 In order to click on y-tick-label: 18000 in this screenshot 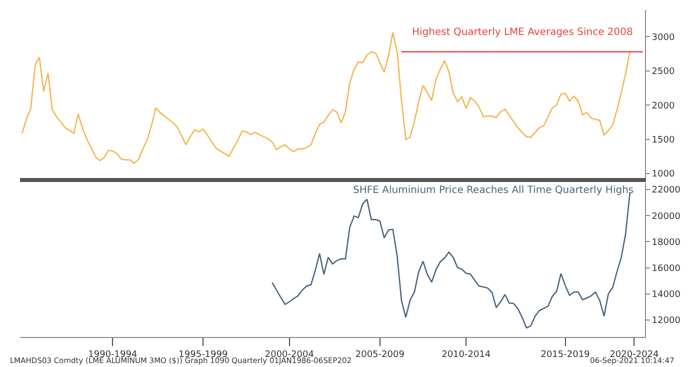, I will do `click(666, 243)`.